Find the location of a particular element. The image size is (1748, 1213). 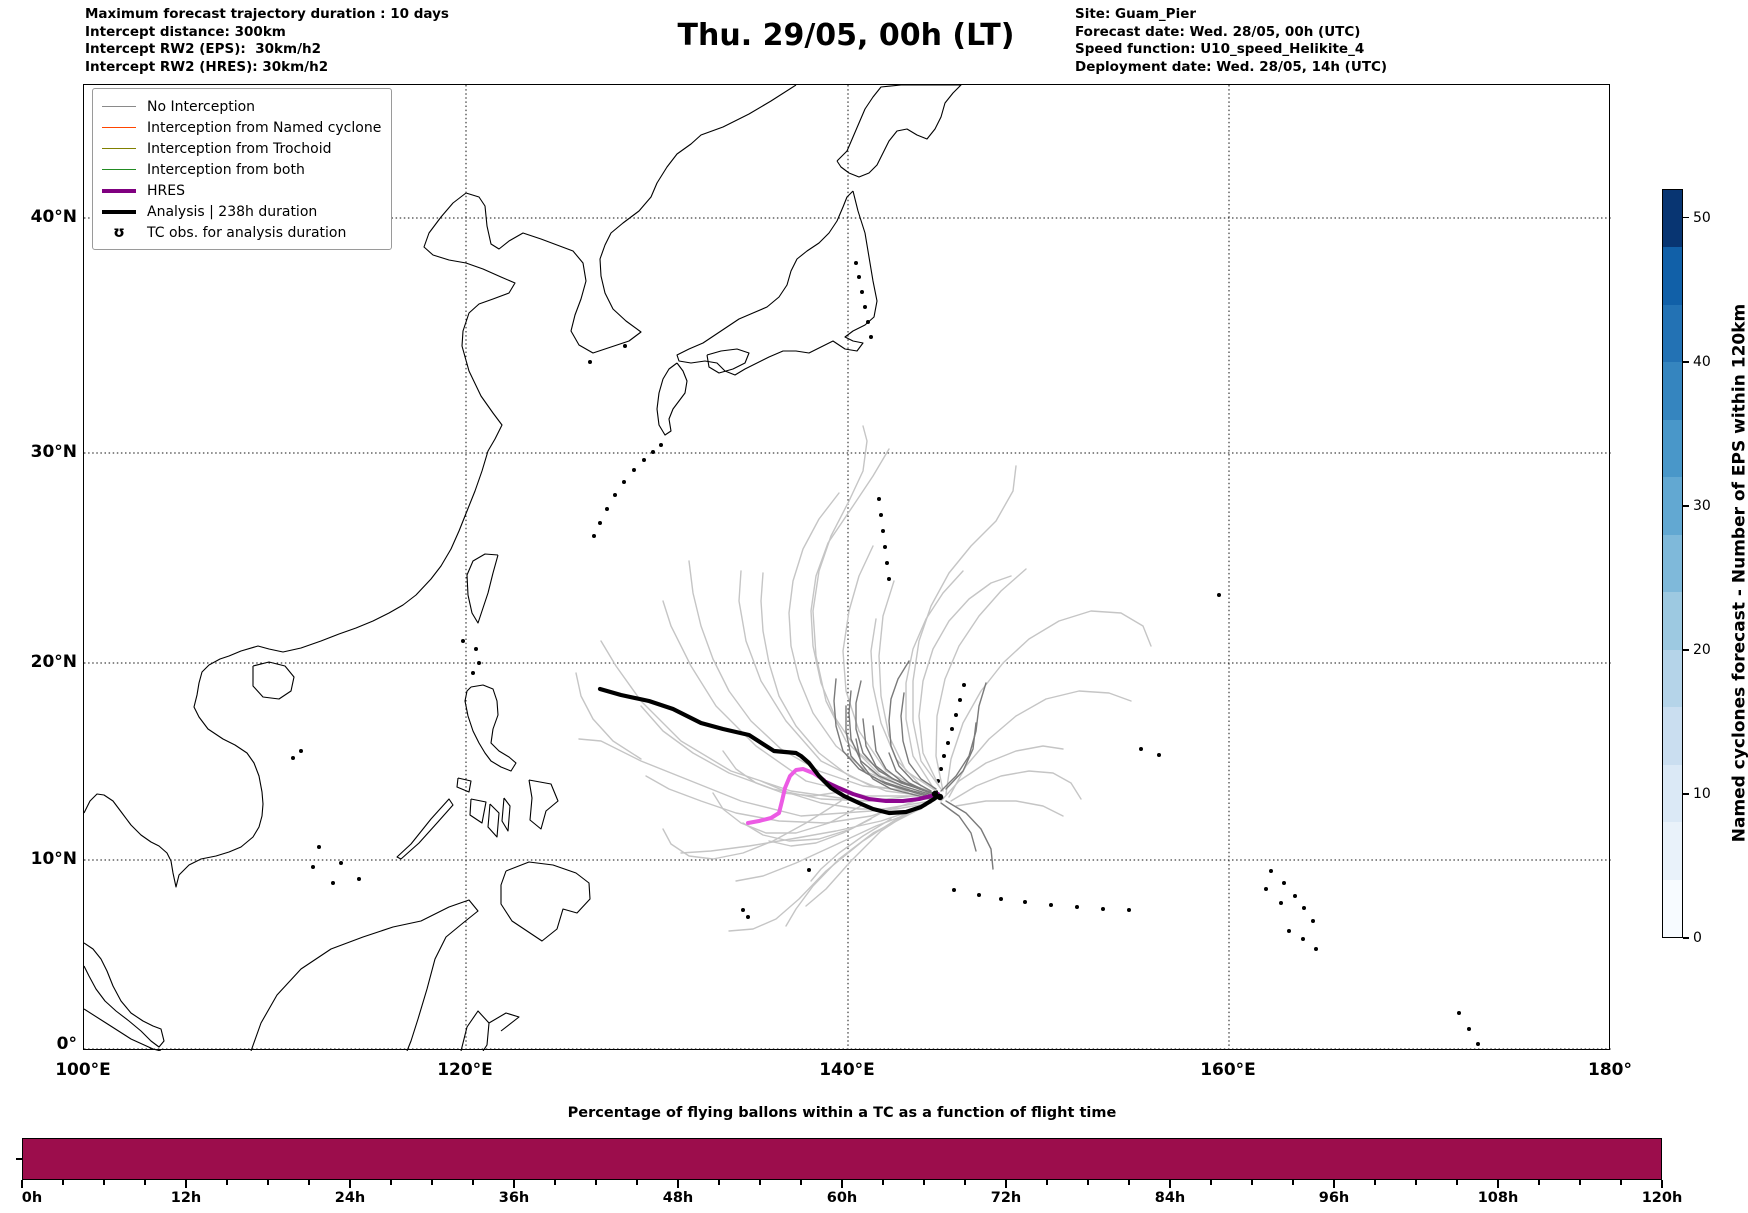

lat-tick-label: 0° is located at coordinates (66, 1044).